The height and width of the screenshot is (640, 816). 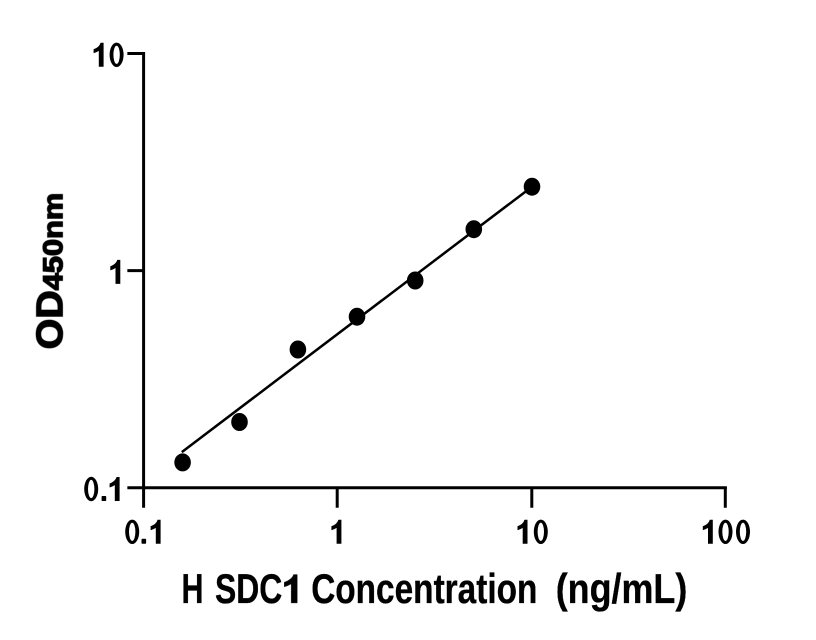 I want to click on svg-text: SDC, so click(x=248, y=588).